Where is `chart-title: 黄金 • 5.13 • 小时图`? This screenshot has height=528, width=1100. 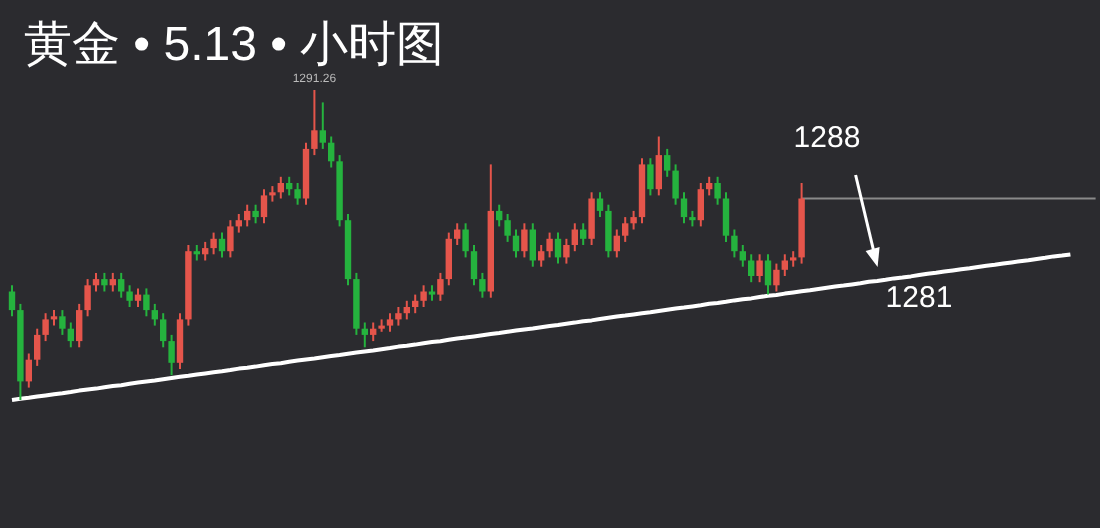
chart-title: 黄金 • 5.13 • 小时图 is located at coordinates (234, 45).